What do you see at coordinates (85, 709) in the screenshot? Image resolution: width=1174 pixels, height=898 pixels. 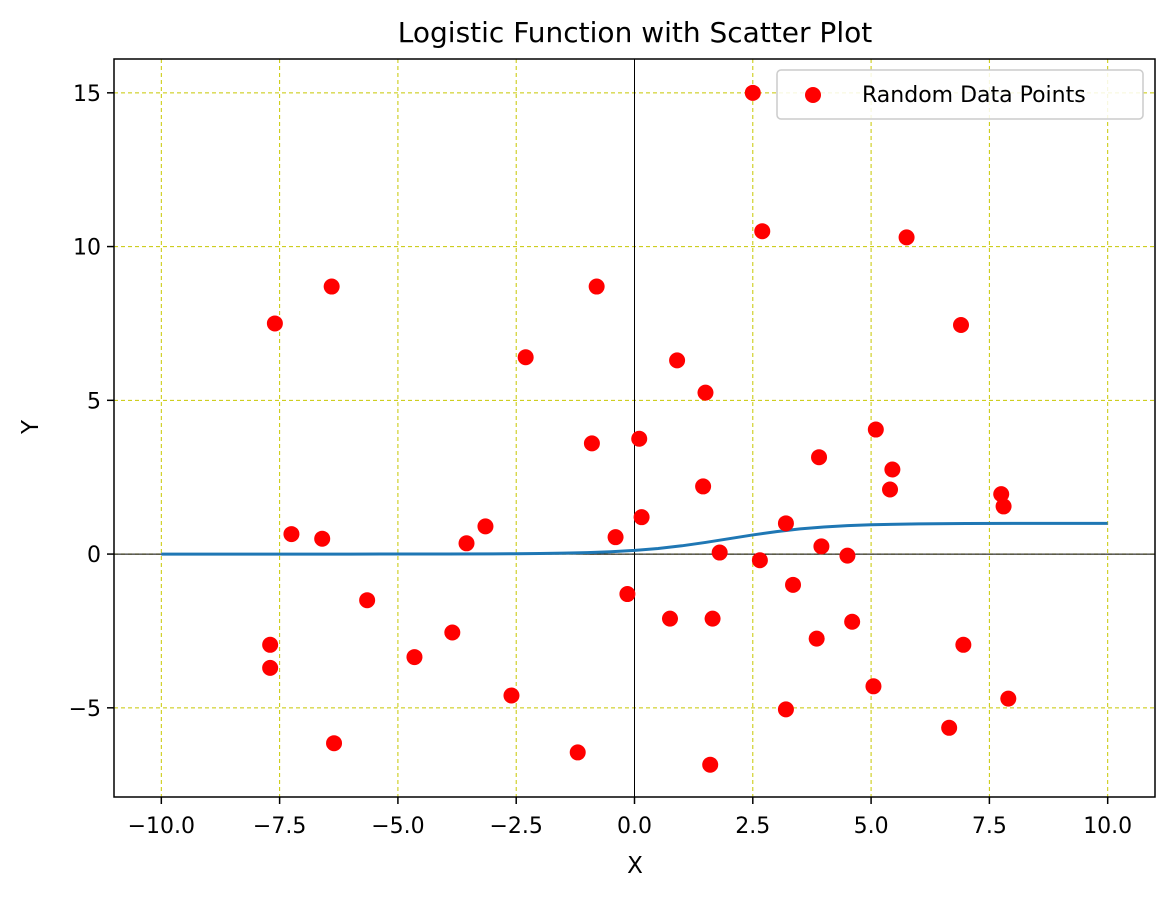 I see `y-tick-label-0: −5` at bounding box center [85, 709].